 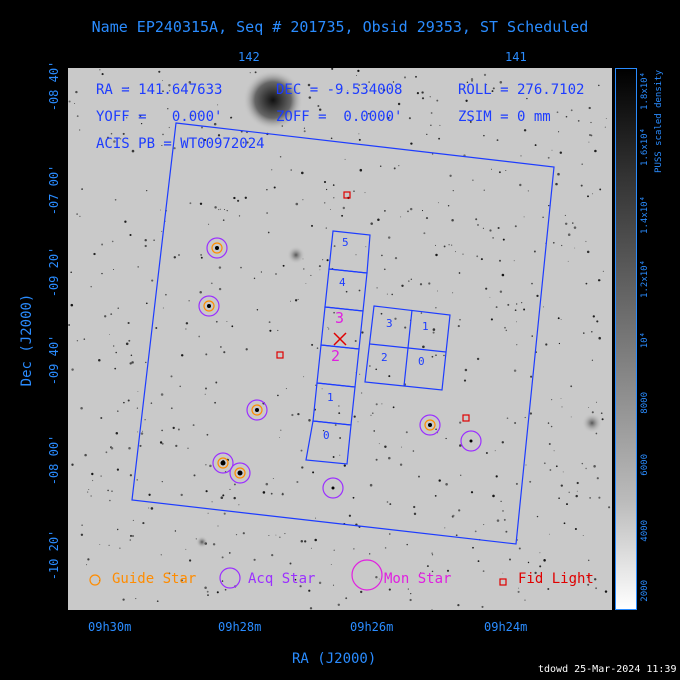 What do you see at coordinates (418, 579) in the screenshot?
I see `legend-mon-label: Mon Star` at bounding box center [418, 579].